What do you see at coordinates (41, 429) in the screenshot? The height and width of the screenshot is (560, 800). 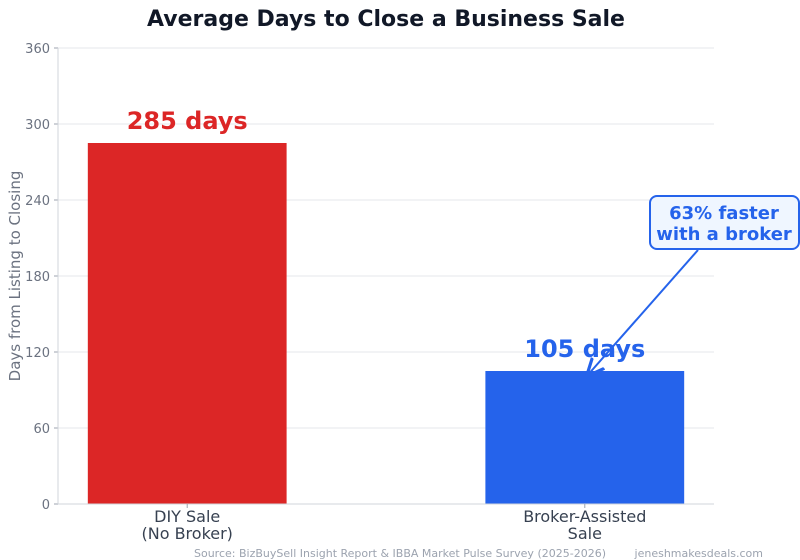 I see `y-tick-label: 60` at bounding box center [41, 429].